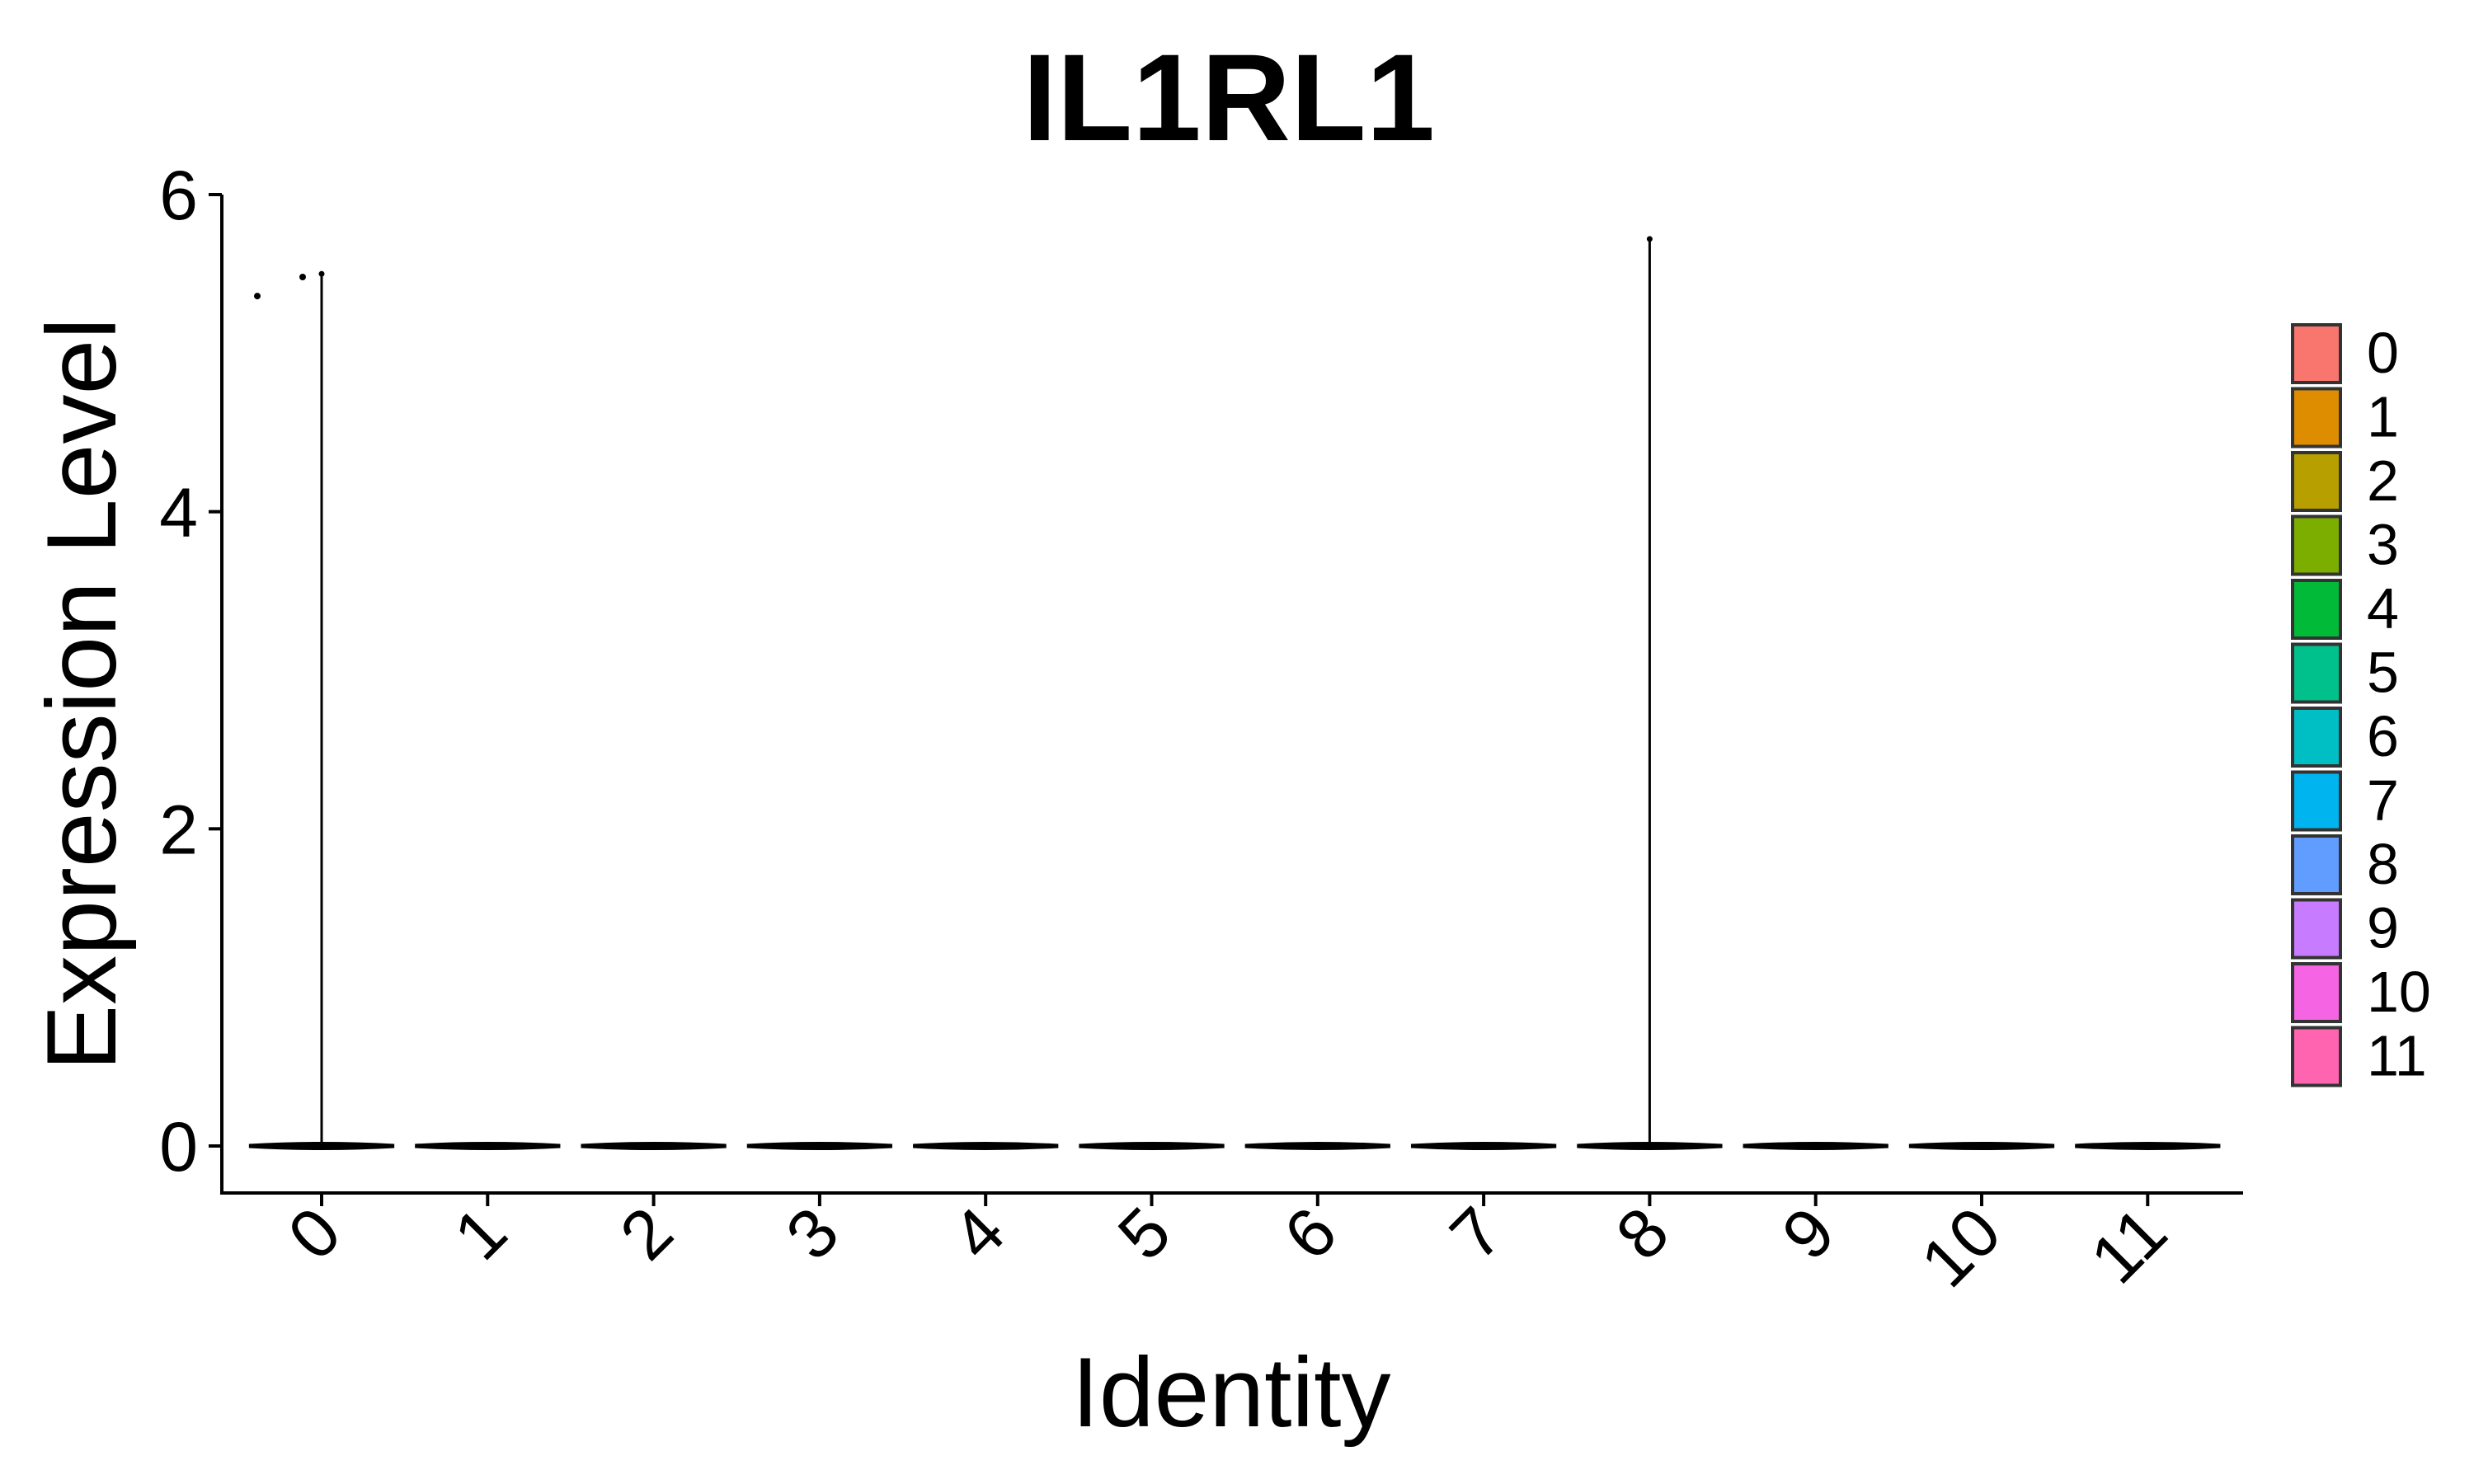 The image size is (2474, 1484). I want to click on x-tick-label: 5, so click(1144, 1233).